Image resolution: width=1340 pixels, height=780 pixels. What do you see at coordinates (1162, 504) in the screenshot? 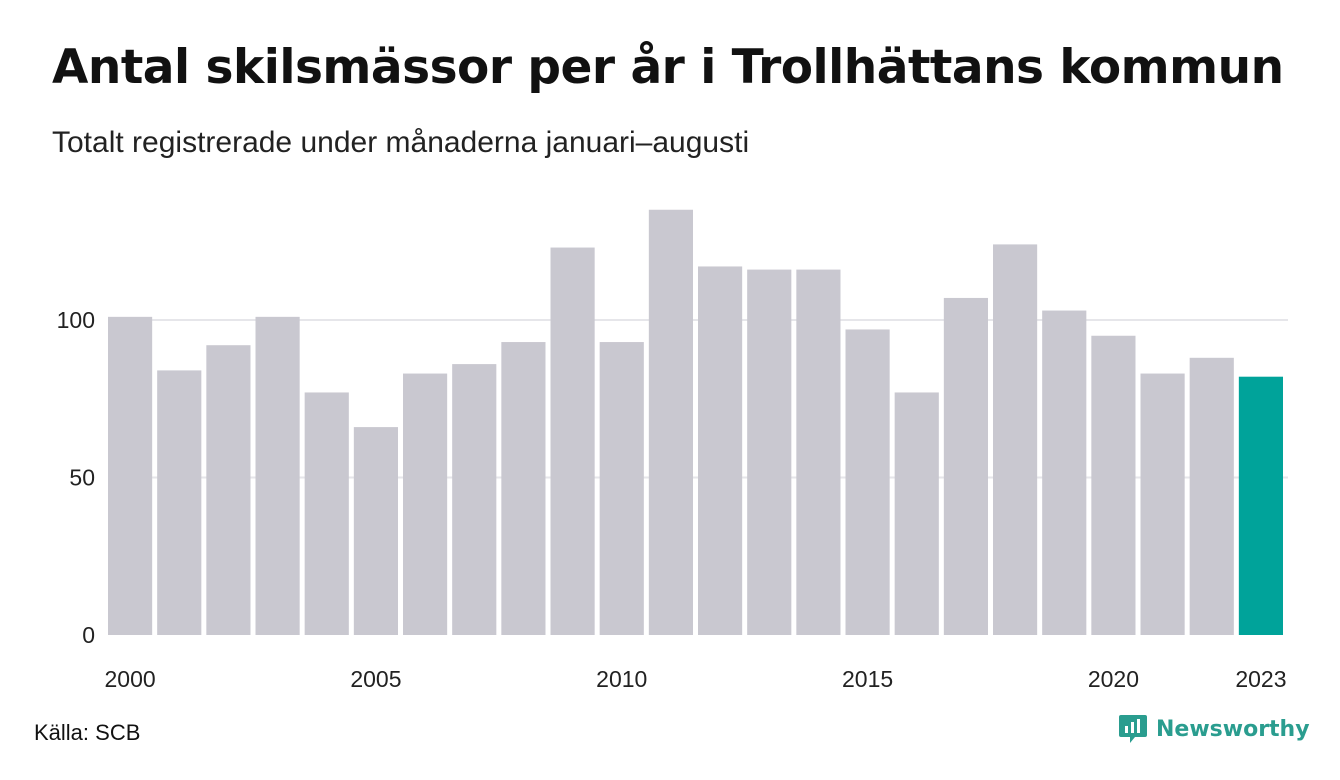
I see `bar-2021` at bounding box center [1162, 504].